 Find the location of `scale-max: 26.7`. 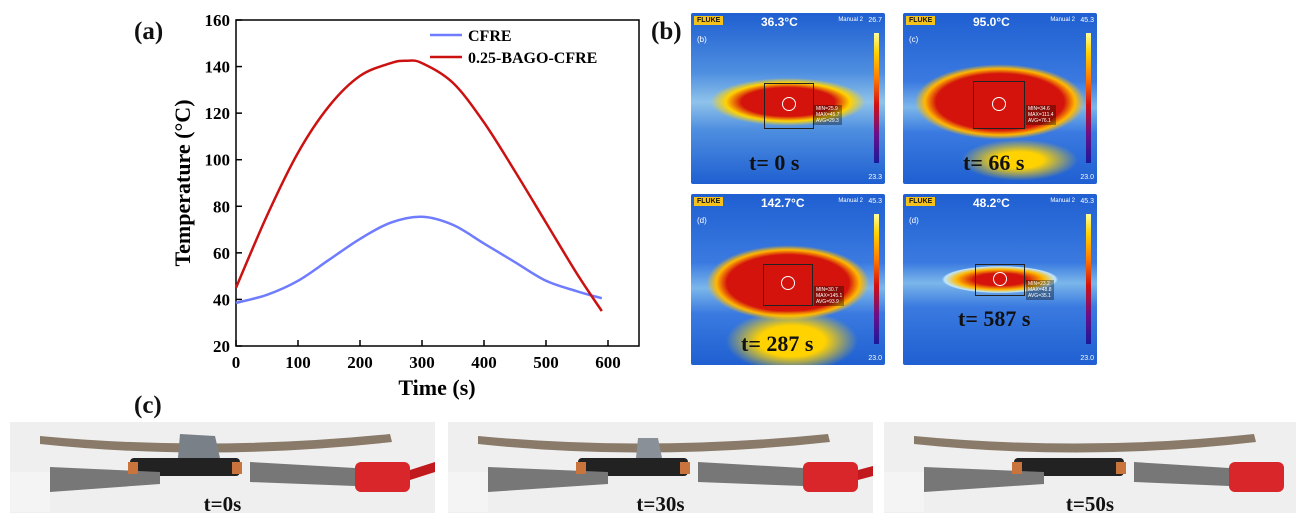

scale-max: 26.7 is located at coordinates (875, 20).